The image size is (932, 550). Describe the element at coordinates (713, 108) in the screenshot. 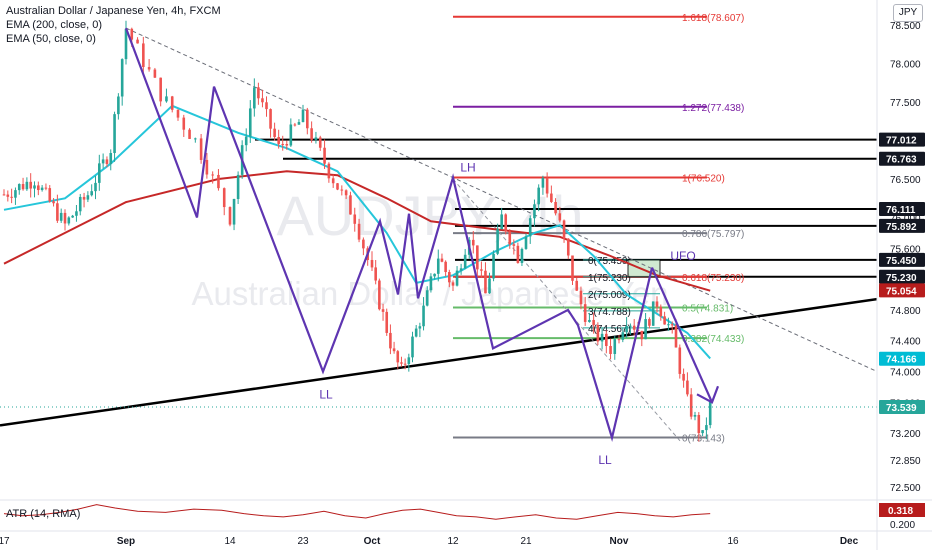

I see `fib-level-label: 1.272(77.438)` at that location.